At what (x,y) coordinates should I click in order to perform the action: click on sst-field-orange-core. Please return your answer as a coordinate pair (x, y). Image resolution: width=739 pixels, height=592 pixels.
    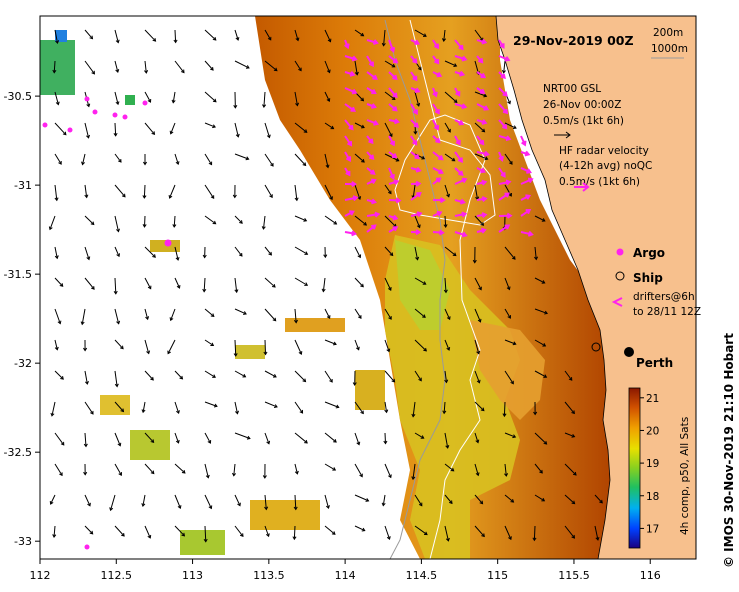
    Looking at the image, I should click on (507, 370).